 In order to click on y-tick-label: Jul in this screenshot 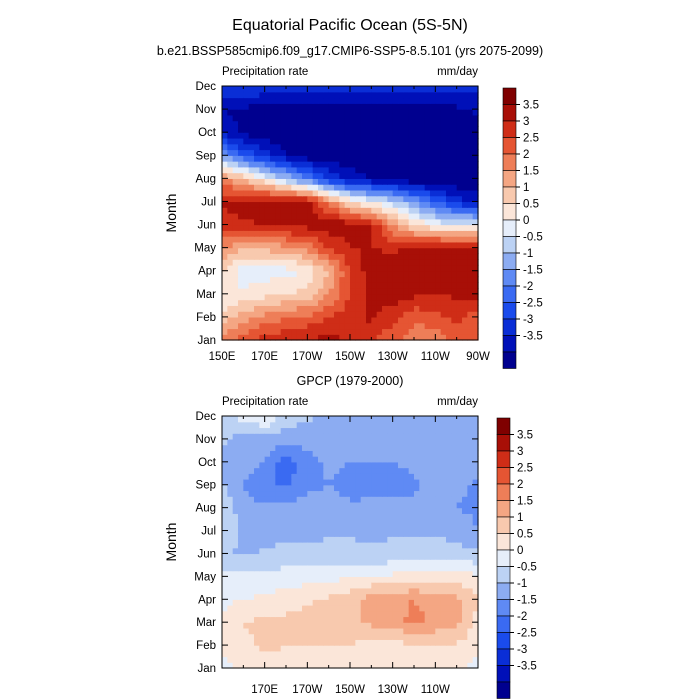, I will do `click(208, 532)`.